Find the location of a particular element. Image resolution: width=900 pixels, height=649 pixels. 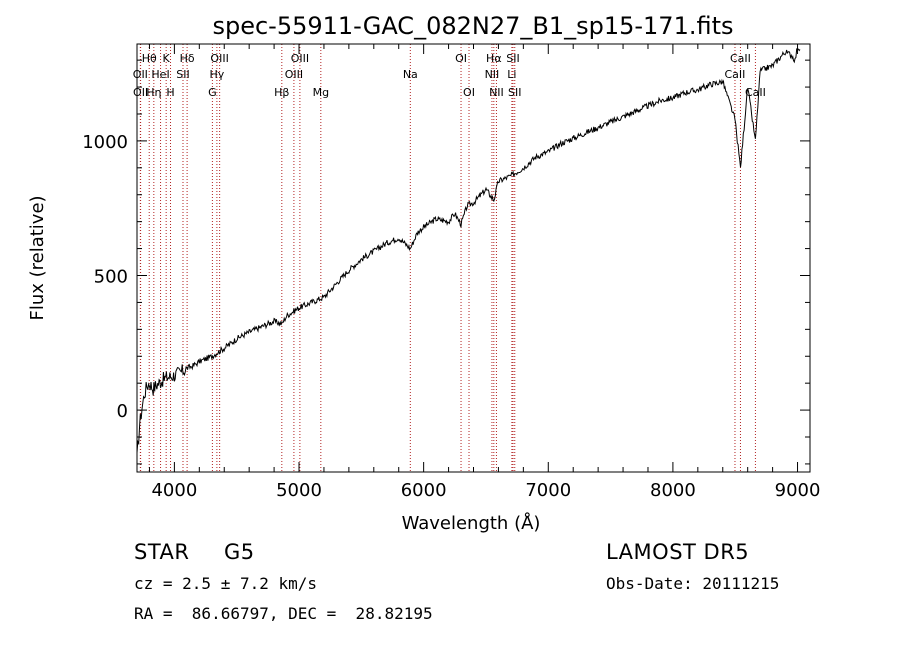

spectral-line-label: Hα is located at coordinates (494, 58).